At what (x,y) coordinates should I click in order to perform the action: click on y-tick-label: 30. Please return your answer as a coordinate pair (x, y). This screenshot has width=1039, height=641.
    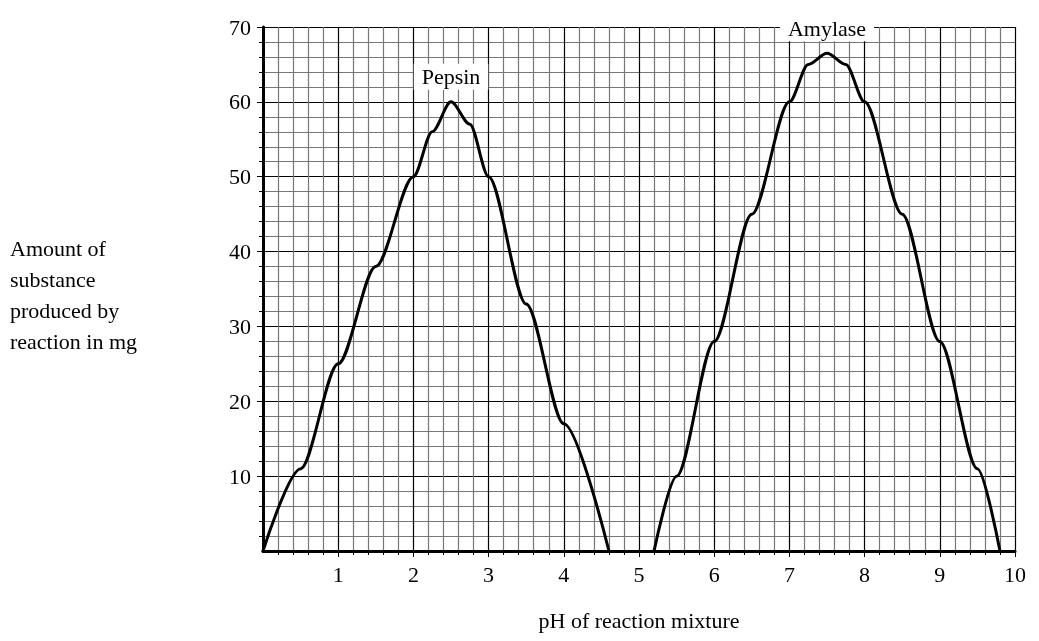
    Looking at the image, I should click on (240, 326).